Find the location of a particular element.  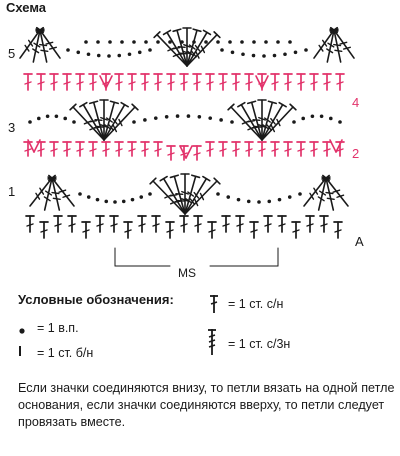

row-label-4: 4 is located at coordinates (356, 102).